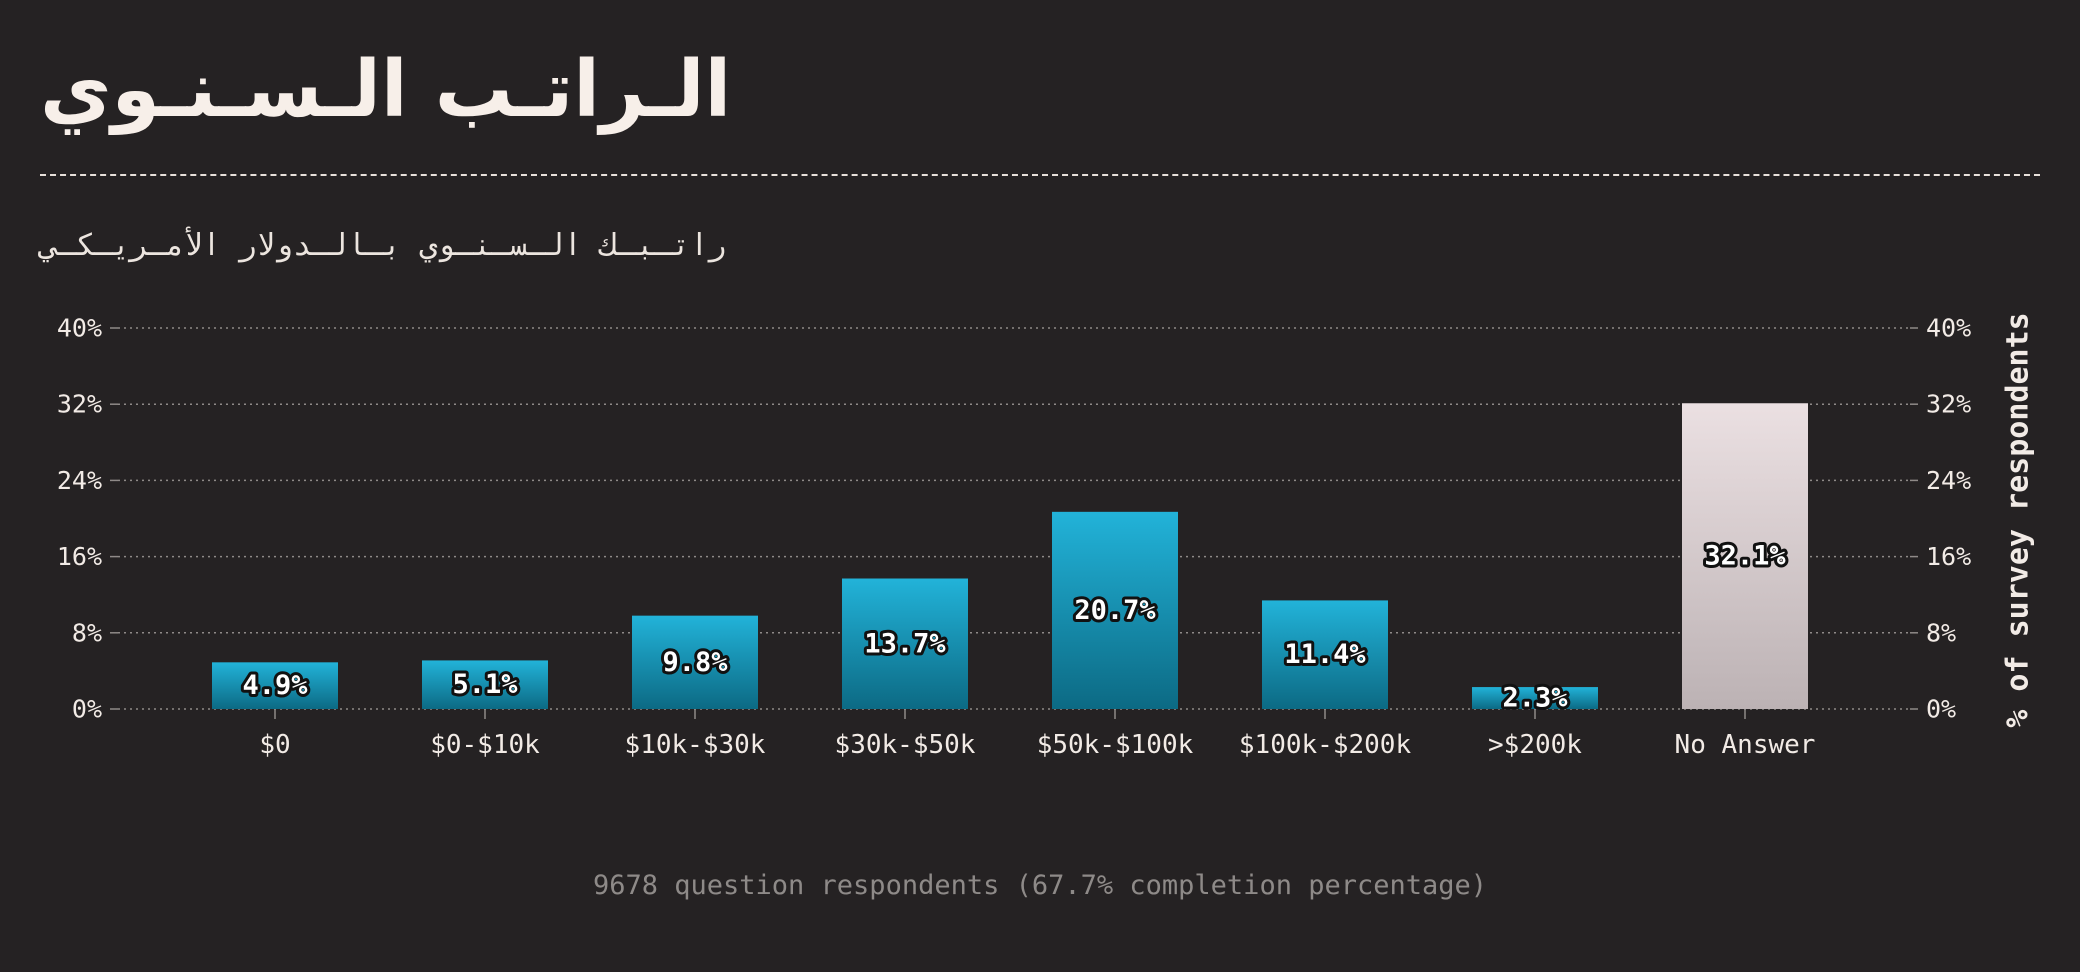 The image size is (2080, 972). I want to click on page-title: الـراتـب الـسـنـوي, so click(386, 90).